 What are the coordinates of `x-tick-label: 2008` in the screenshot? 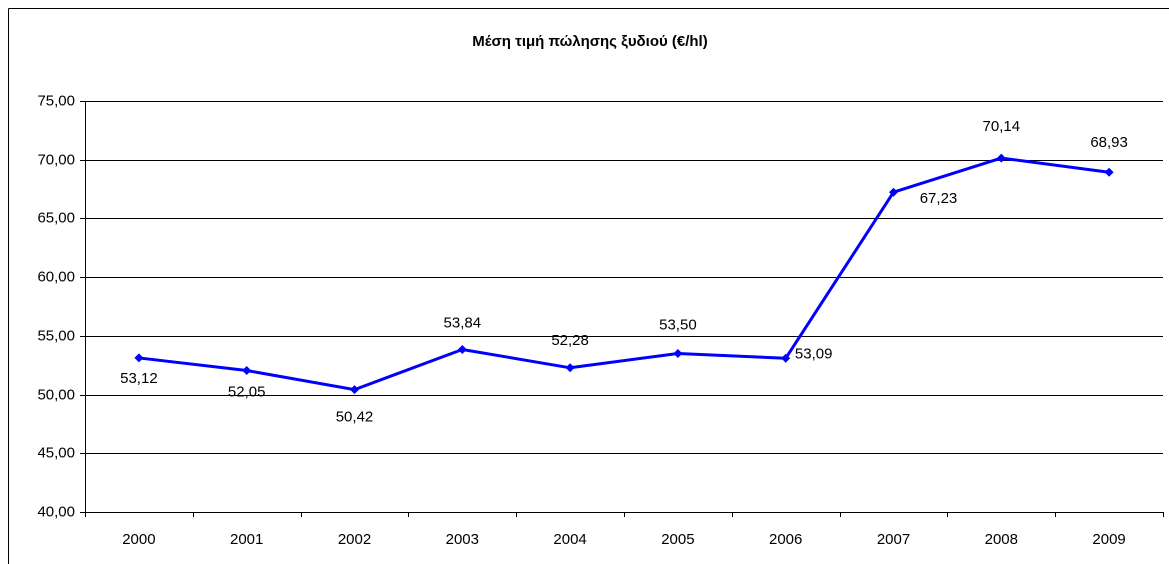 It's located at (1001, 539).